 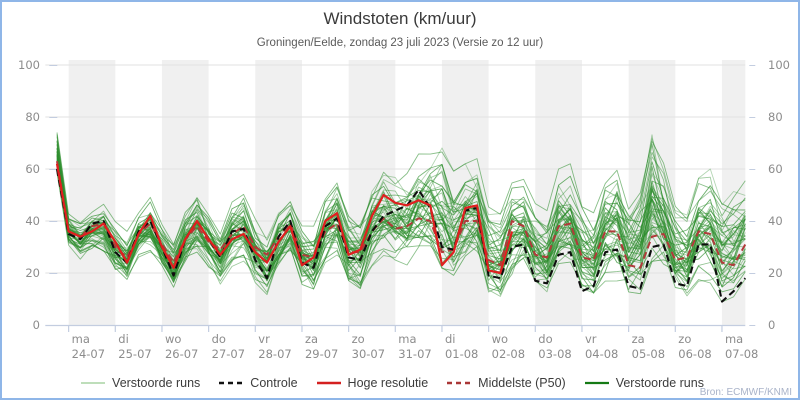 I want to click on legend-label: Hoge resolutie, so click(x=388, y=383).